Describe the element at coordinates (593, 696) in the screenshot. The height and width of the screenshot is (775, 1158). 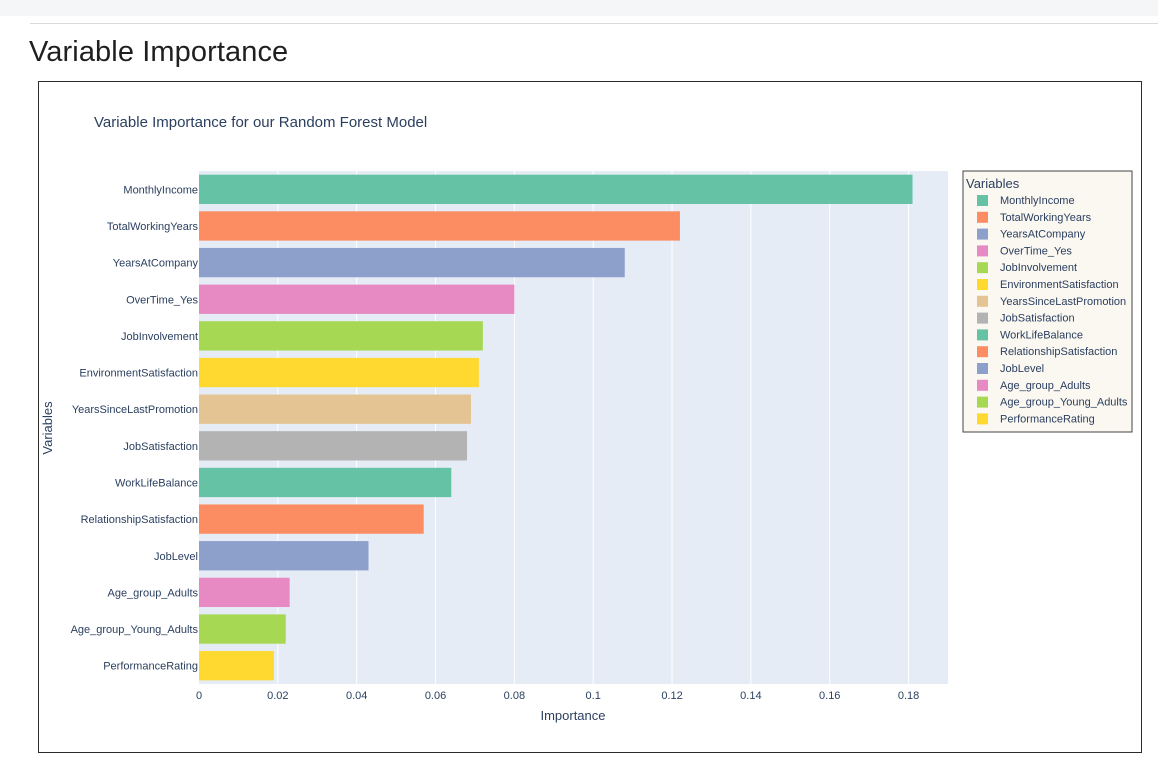
I see `x-tick-label: 0.1` at that location.